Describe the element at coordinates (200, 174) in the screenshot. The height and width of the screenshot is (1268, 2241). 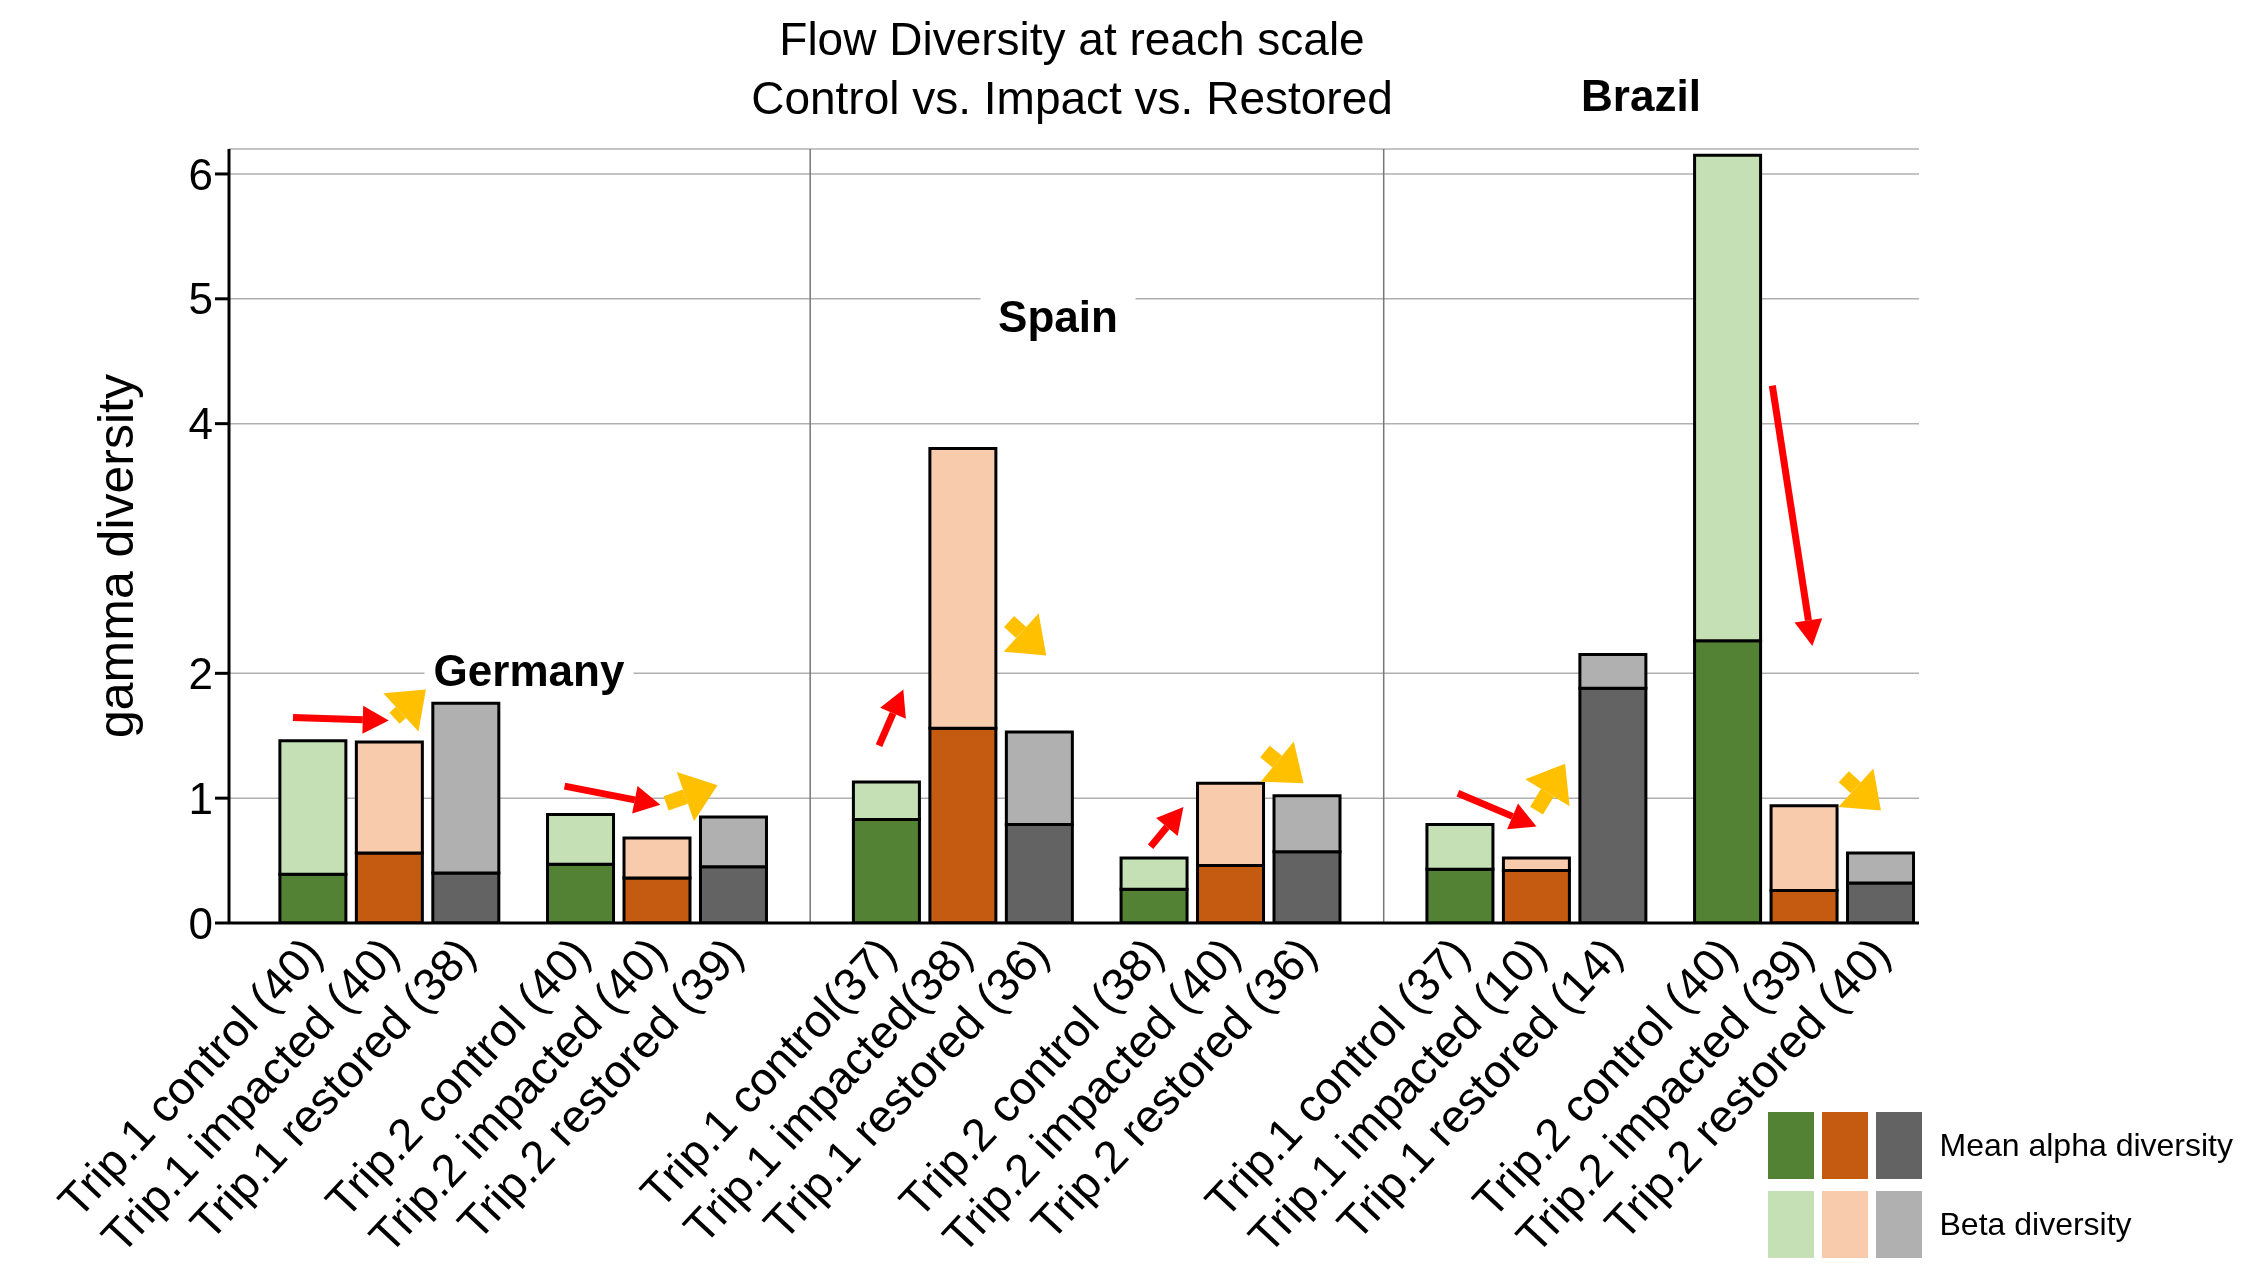
I see `y-tick-label: 6` at that location.